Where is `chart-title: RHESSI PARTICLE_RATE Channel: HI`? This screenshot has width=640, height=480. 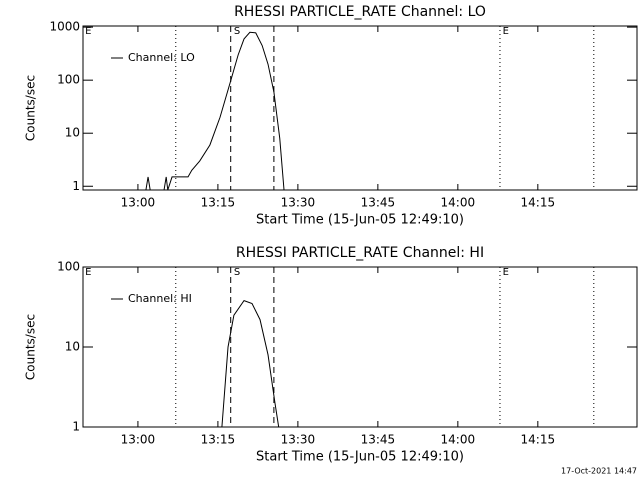
chart-title: RHESSI PARTICLE_RATE Channel: HI is located at coordinates (360, 253).